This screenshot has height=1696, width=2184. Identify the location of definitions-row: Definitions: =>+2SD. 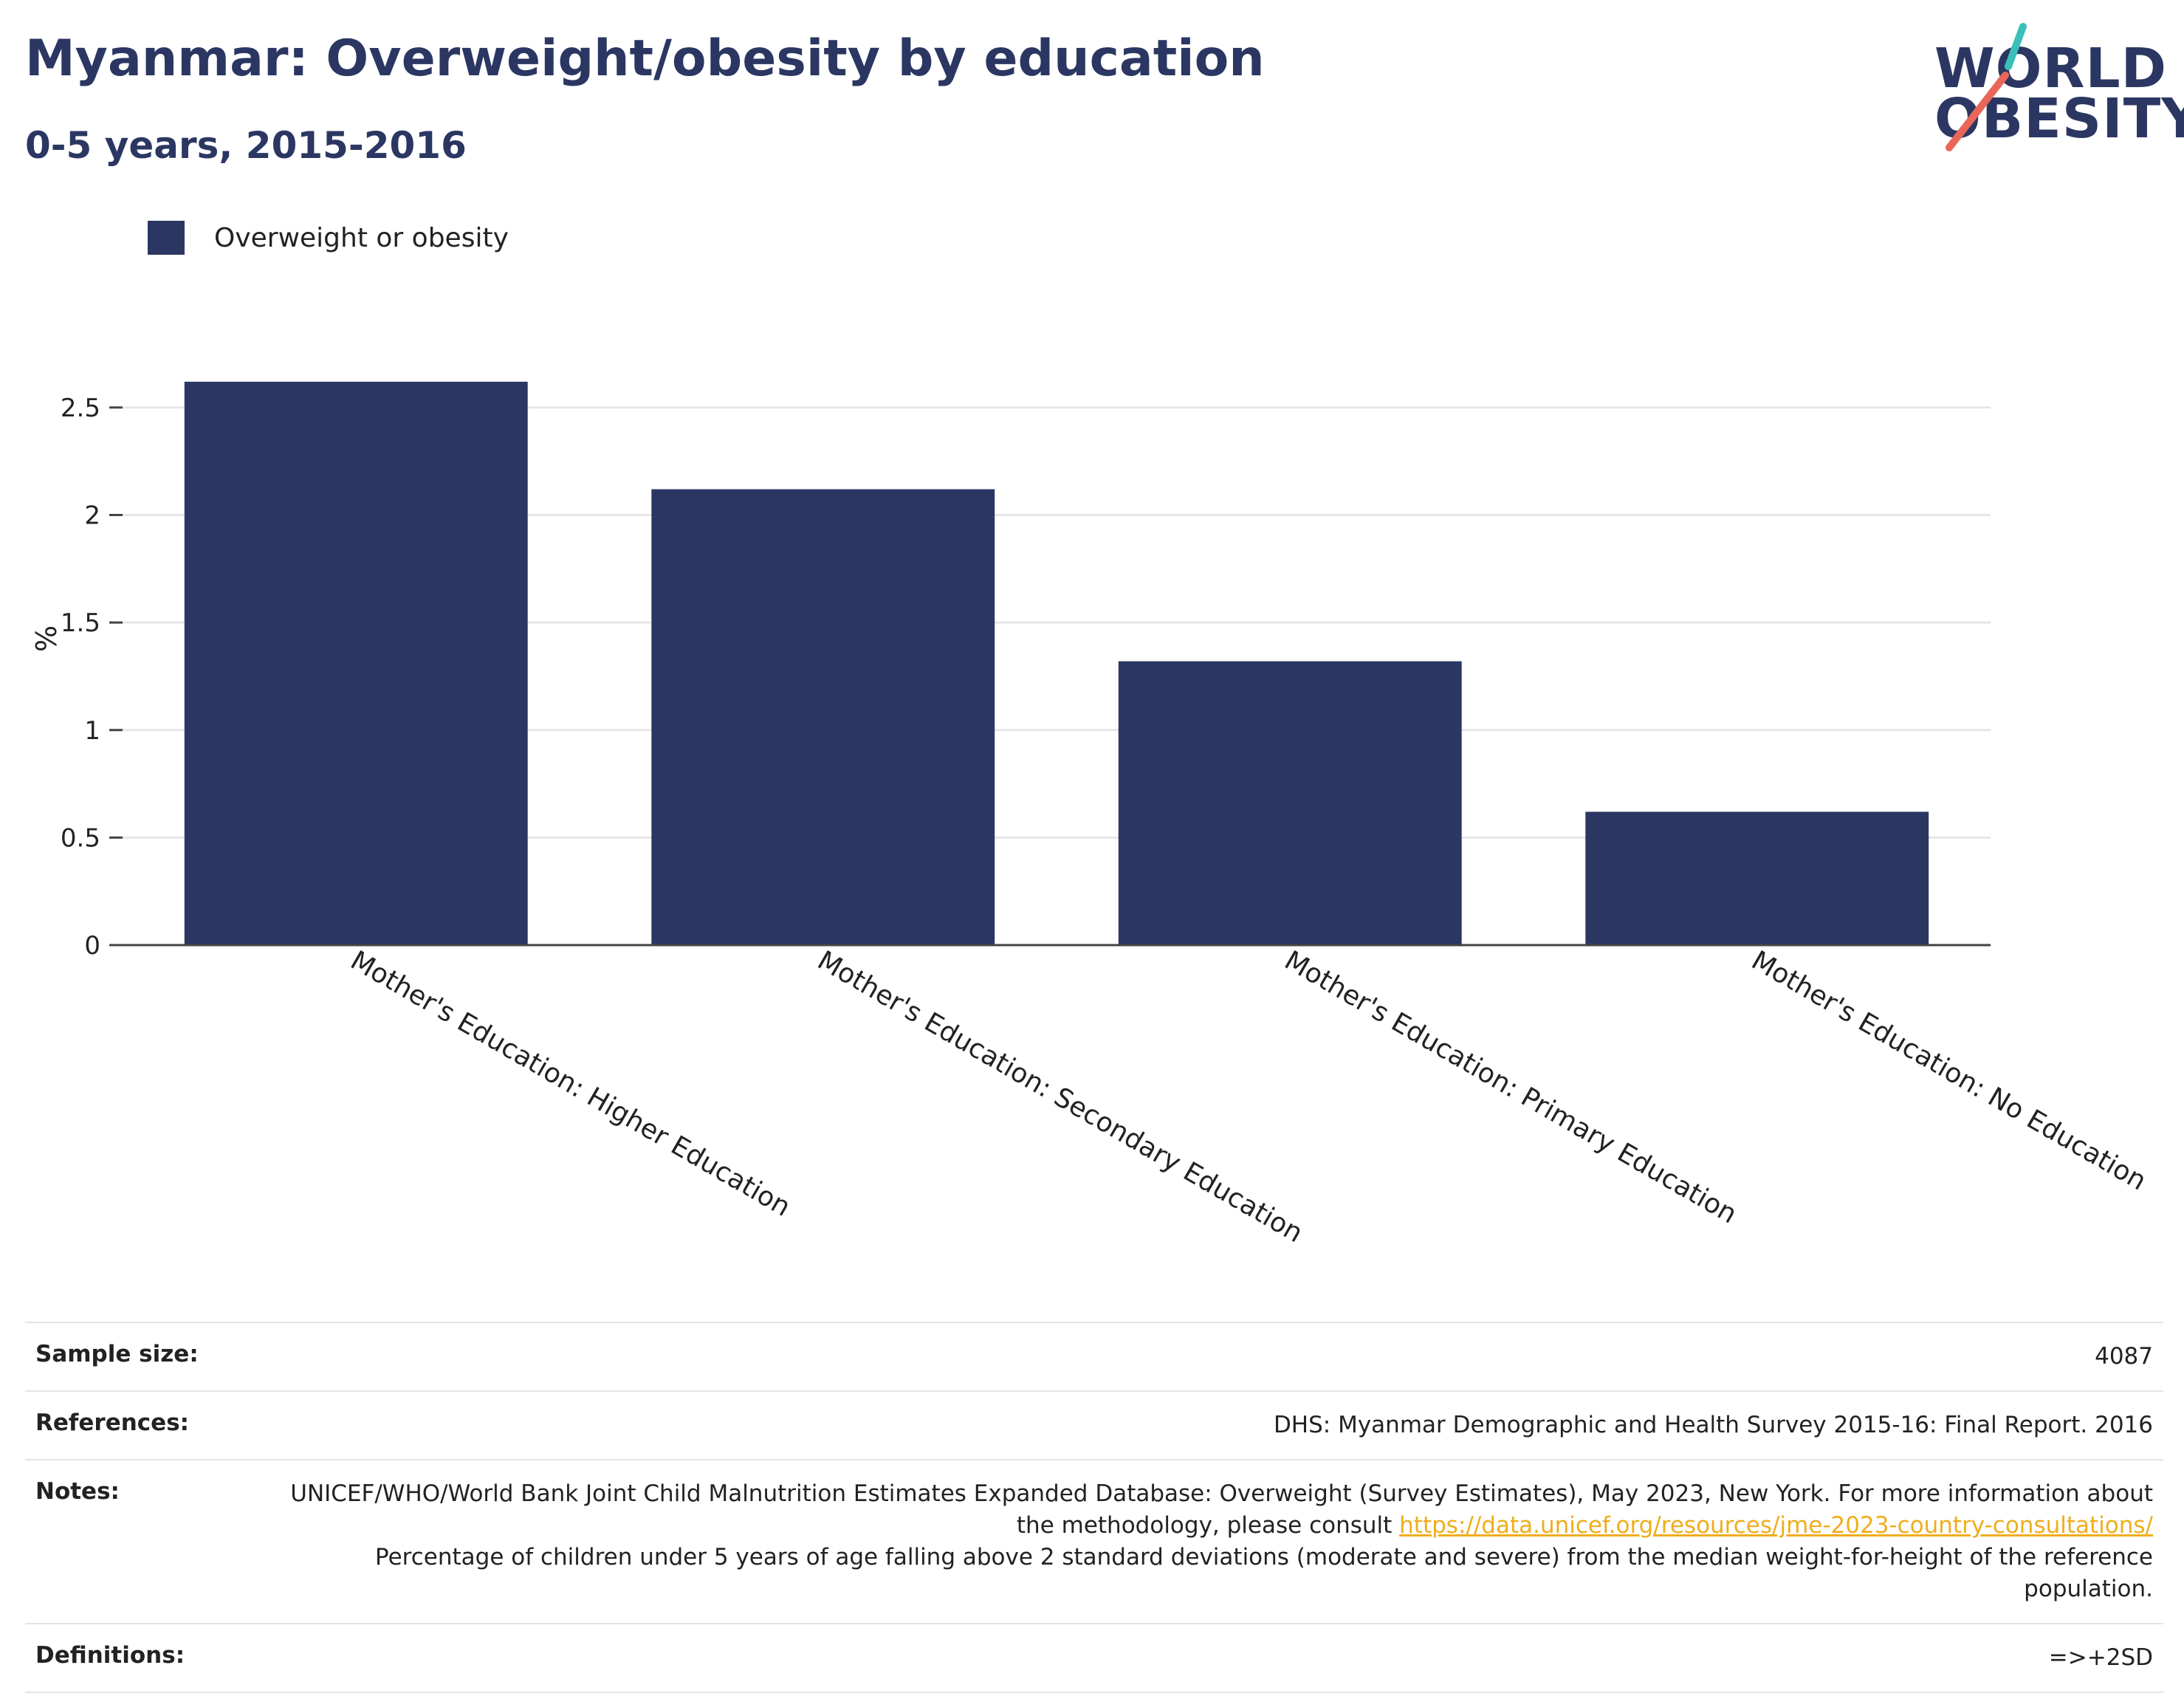
(1094, 1658).